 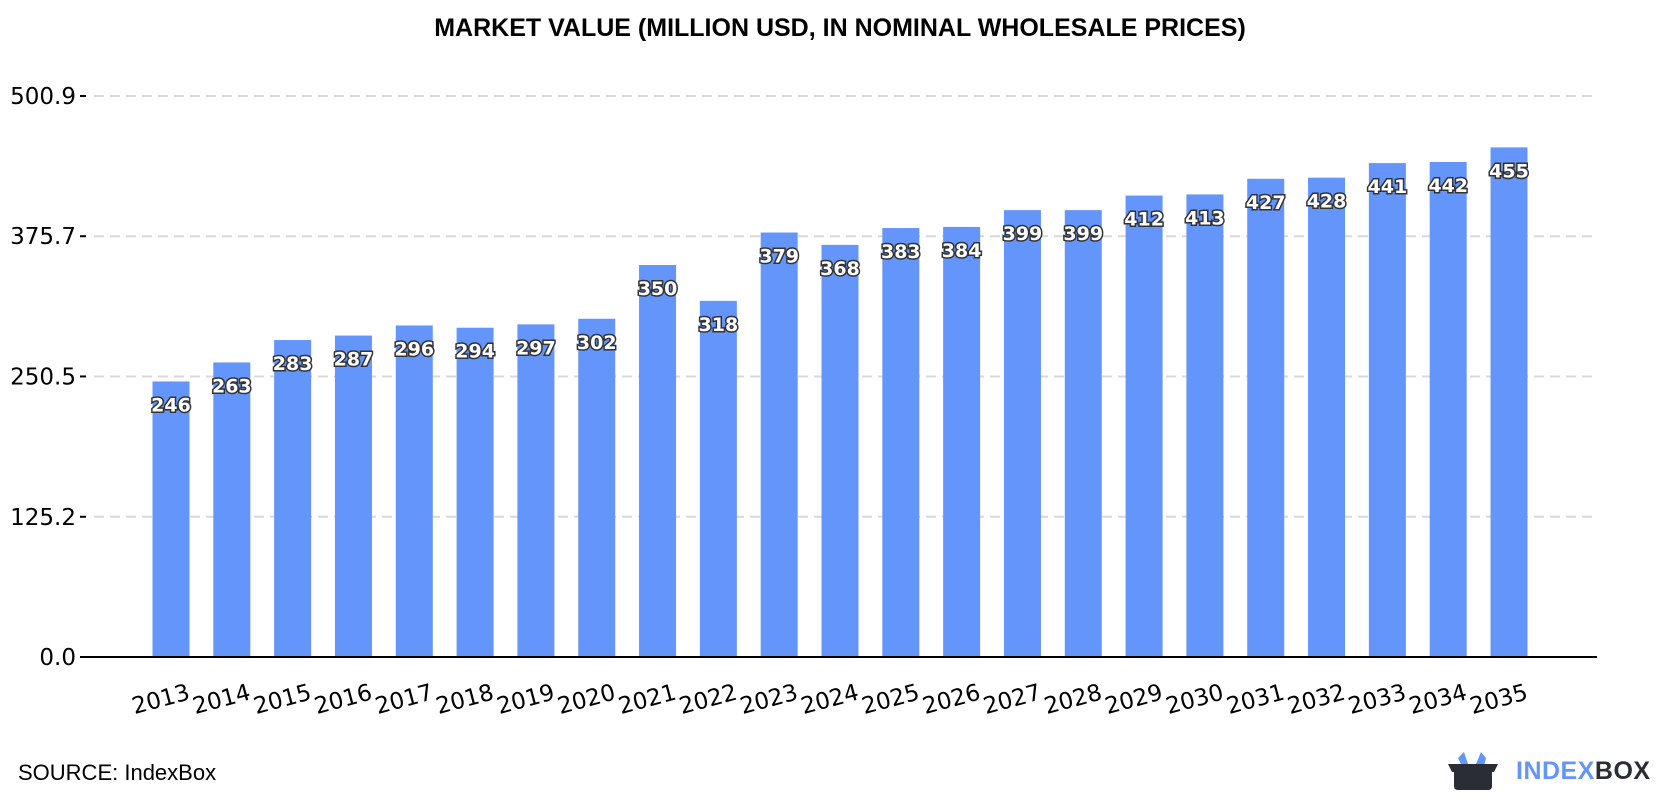 What do you see at coordinates (475, 352) in the screenshot?
I see `data-label: 294` at bounding box center [475, 352].